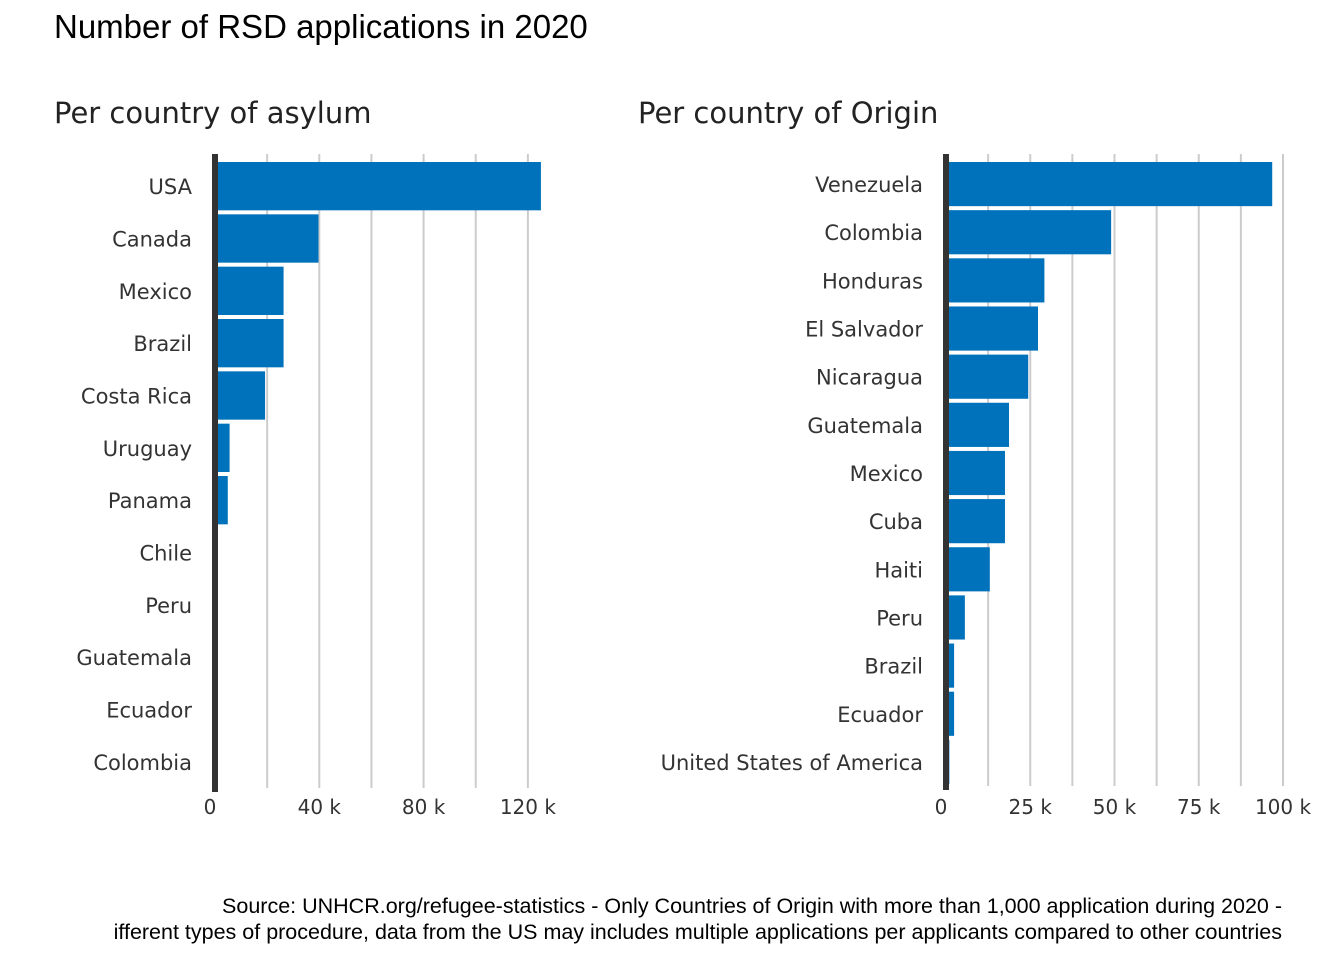 This screenshot has width=1344, height=960. I want to click on origin-bar-brazil, so click(950, 665).